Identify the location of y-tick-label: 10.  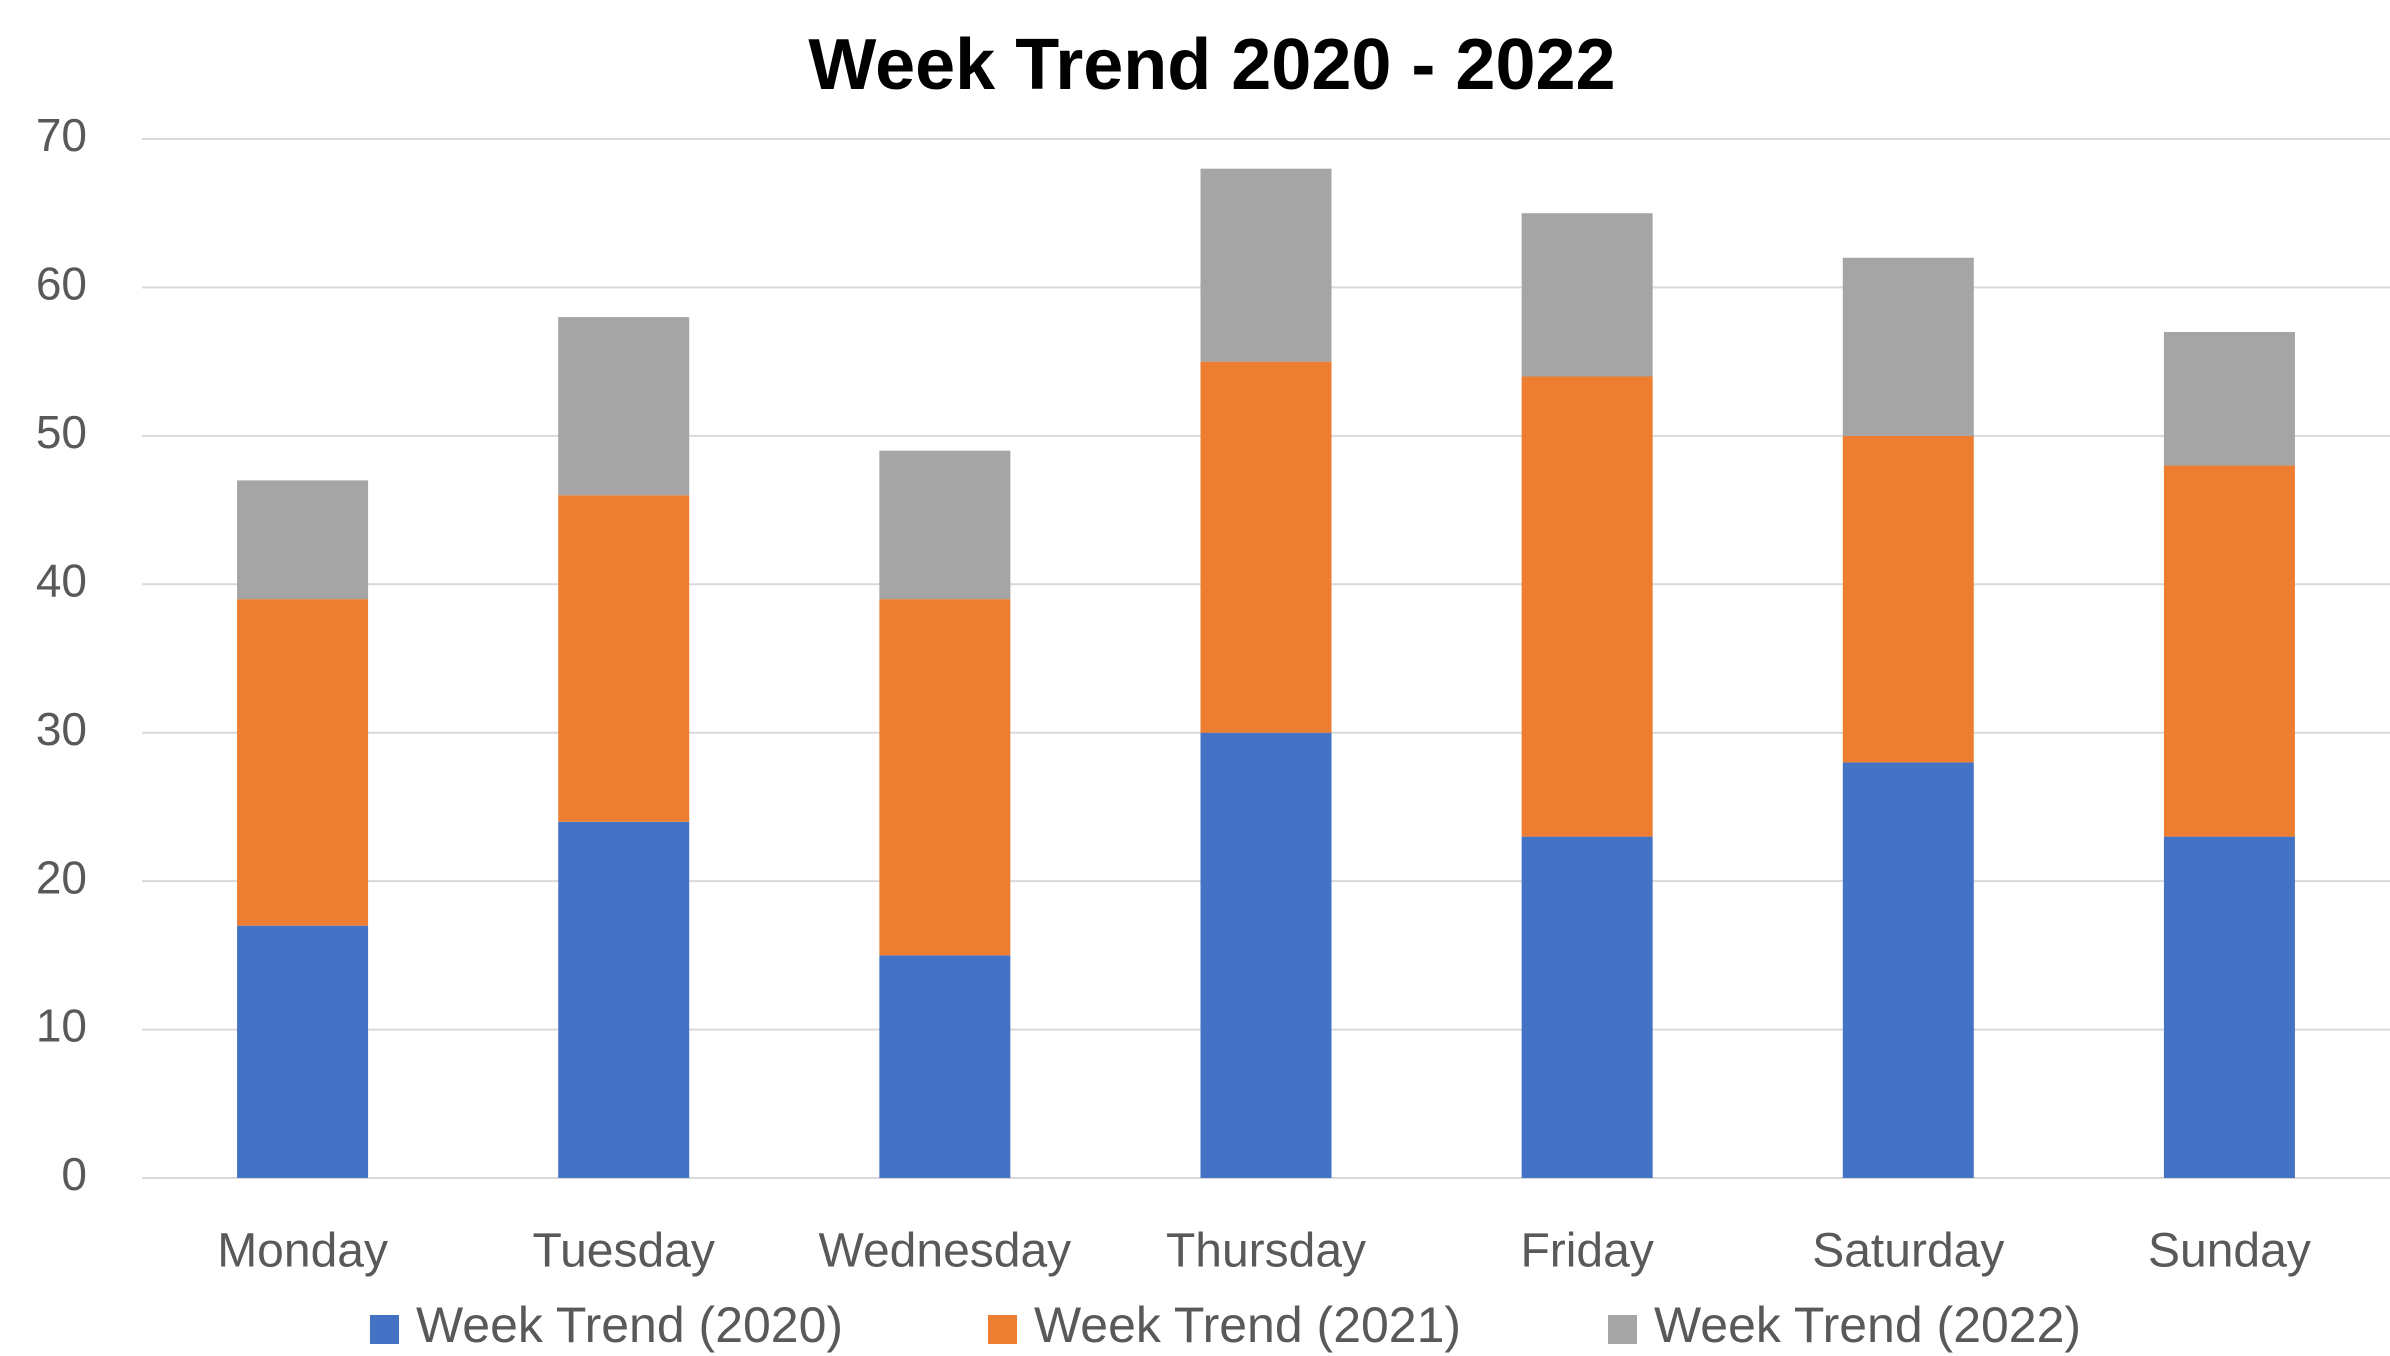
(61, 1026).